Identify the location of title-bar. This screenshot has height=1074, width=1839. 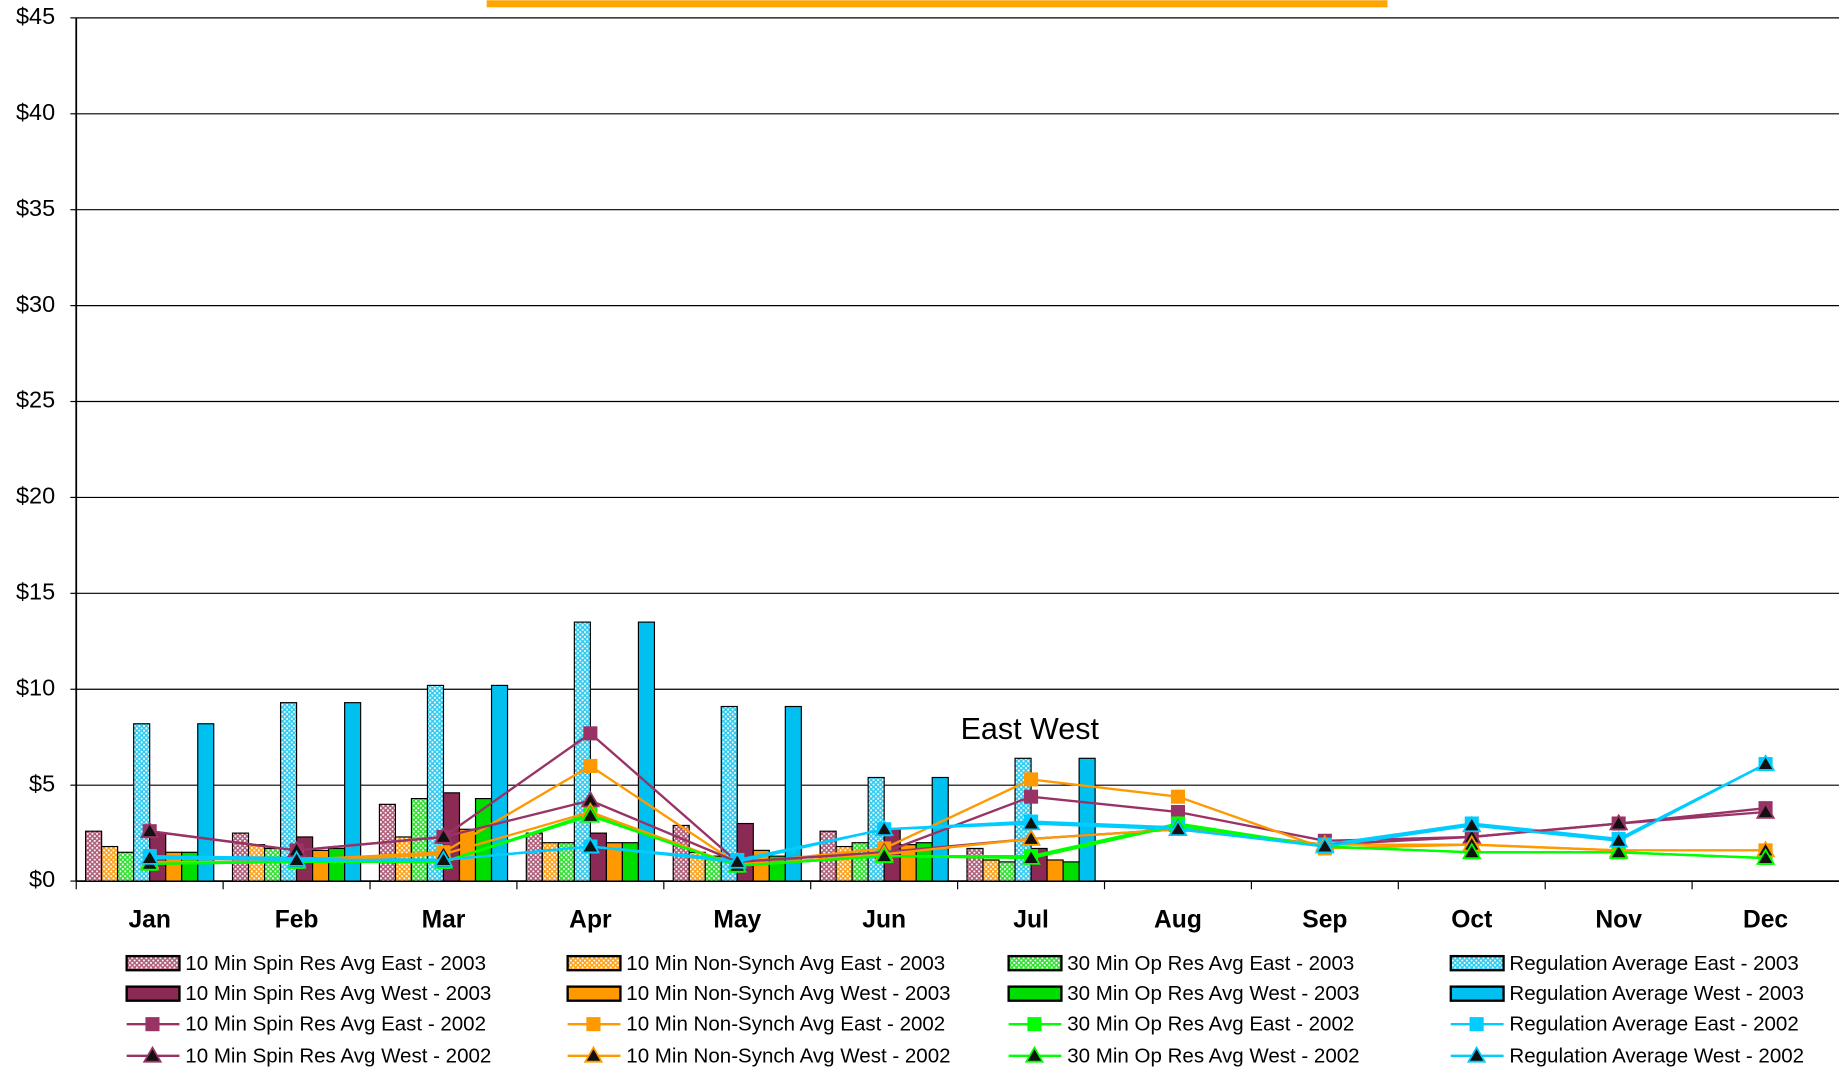
(937, 4).